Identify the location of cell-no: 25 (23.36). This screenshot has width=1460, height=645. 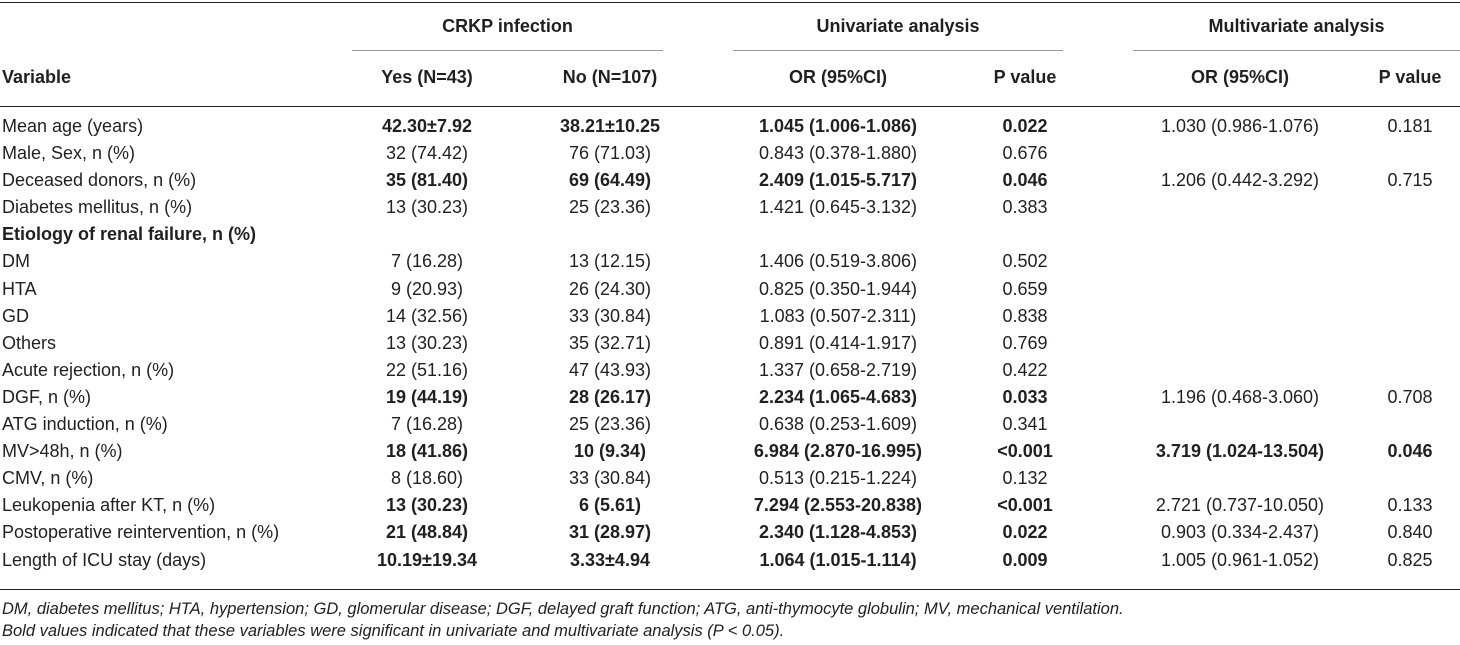
(610, 207).